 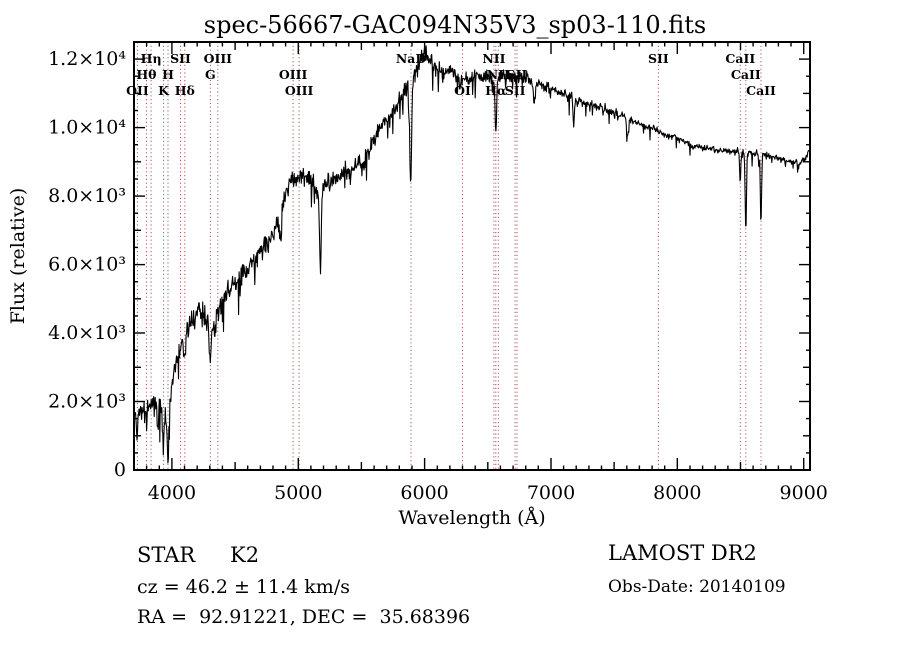 What do you see at coordinates (682, 553) in the screenshot?
I see `survey-release-label: LAMOST DR2` at bounding box center [682, 553].